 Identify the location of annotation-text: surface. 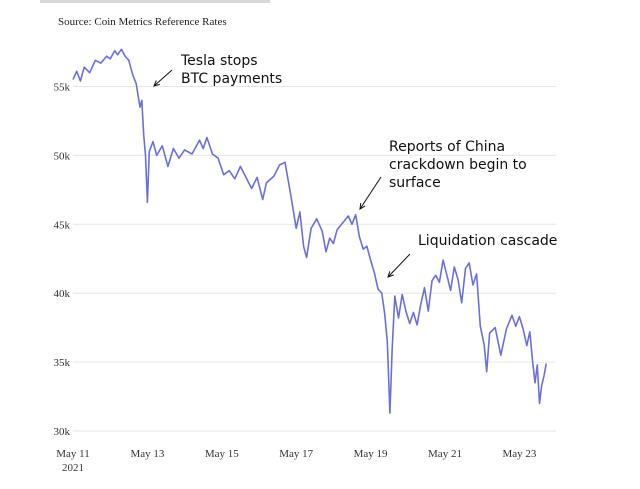
(415, 183).